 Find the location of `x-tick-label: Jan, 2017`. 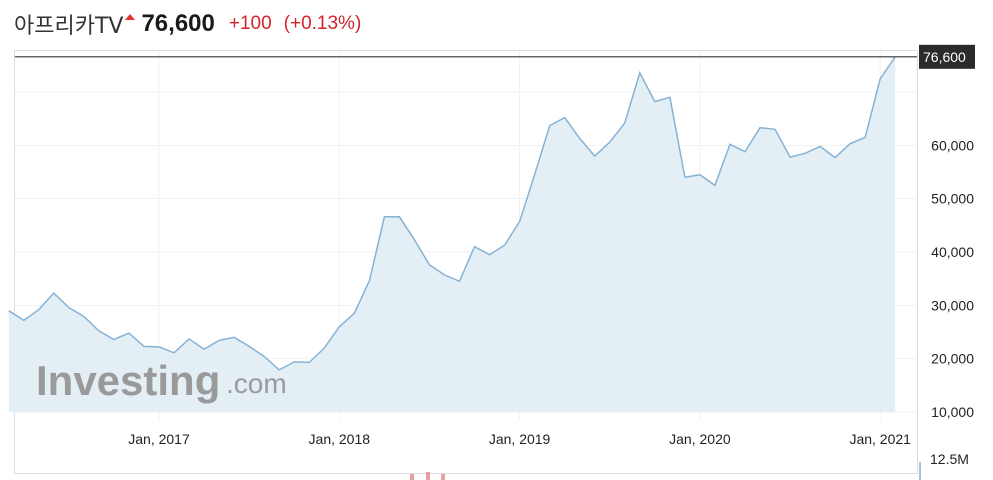

x-tick-label: Jan, 2017 is located at coordinates (159, 439).